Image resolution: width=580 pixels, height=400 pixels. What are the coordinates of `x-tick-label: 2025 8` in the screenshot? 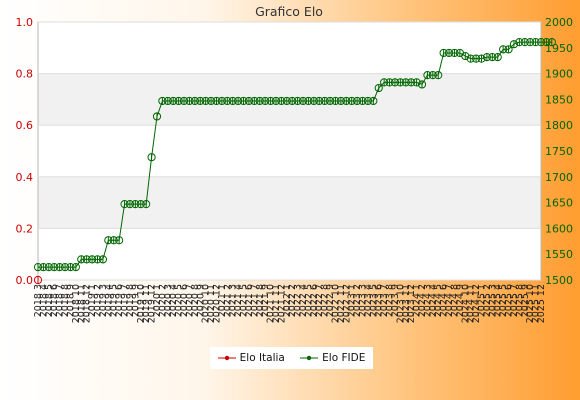 It's located at (519, 300).